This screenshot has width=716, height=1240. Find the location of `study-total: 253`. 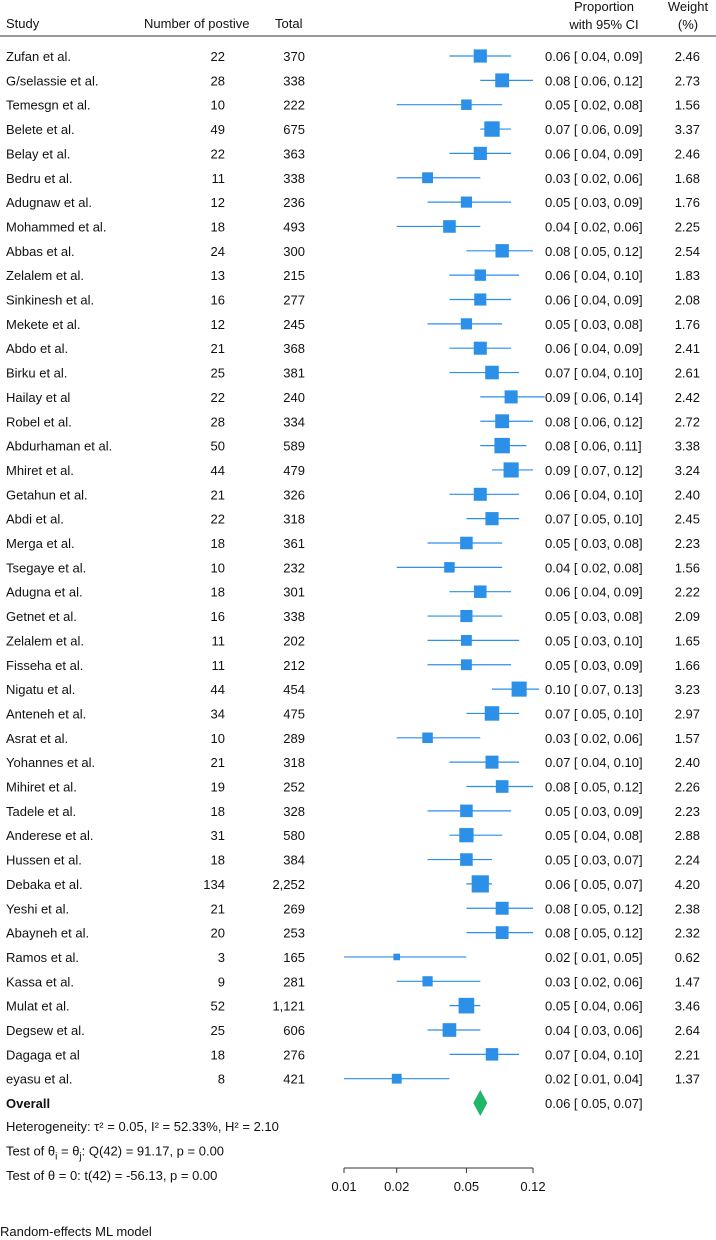

study-total: 253 is located at coordinates (294, 933).